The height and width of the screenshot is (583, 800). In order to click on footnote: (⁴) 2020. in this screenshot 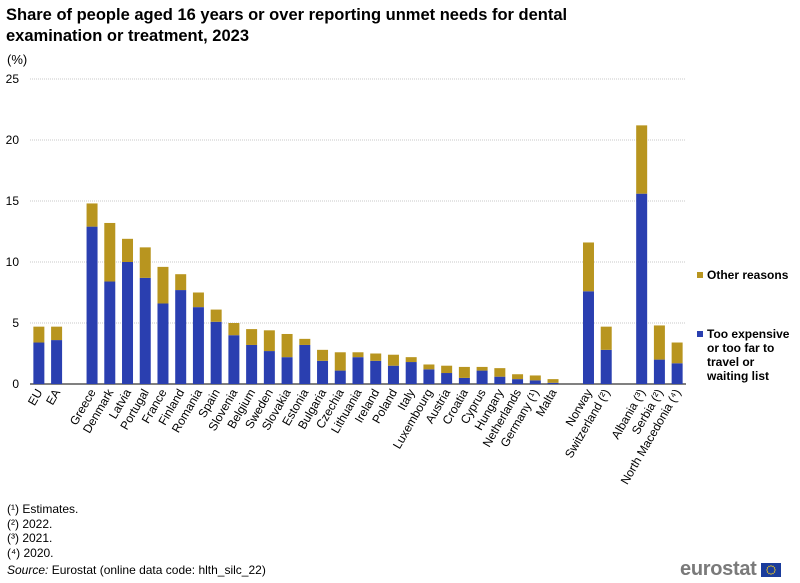, I will do `click(30, 552)`.